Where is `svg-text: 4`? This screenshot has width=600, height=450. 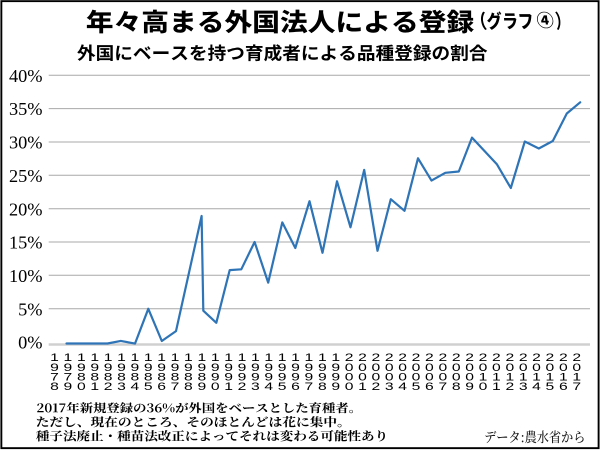 svg-text: 4 is located at coordinates (402, 386).